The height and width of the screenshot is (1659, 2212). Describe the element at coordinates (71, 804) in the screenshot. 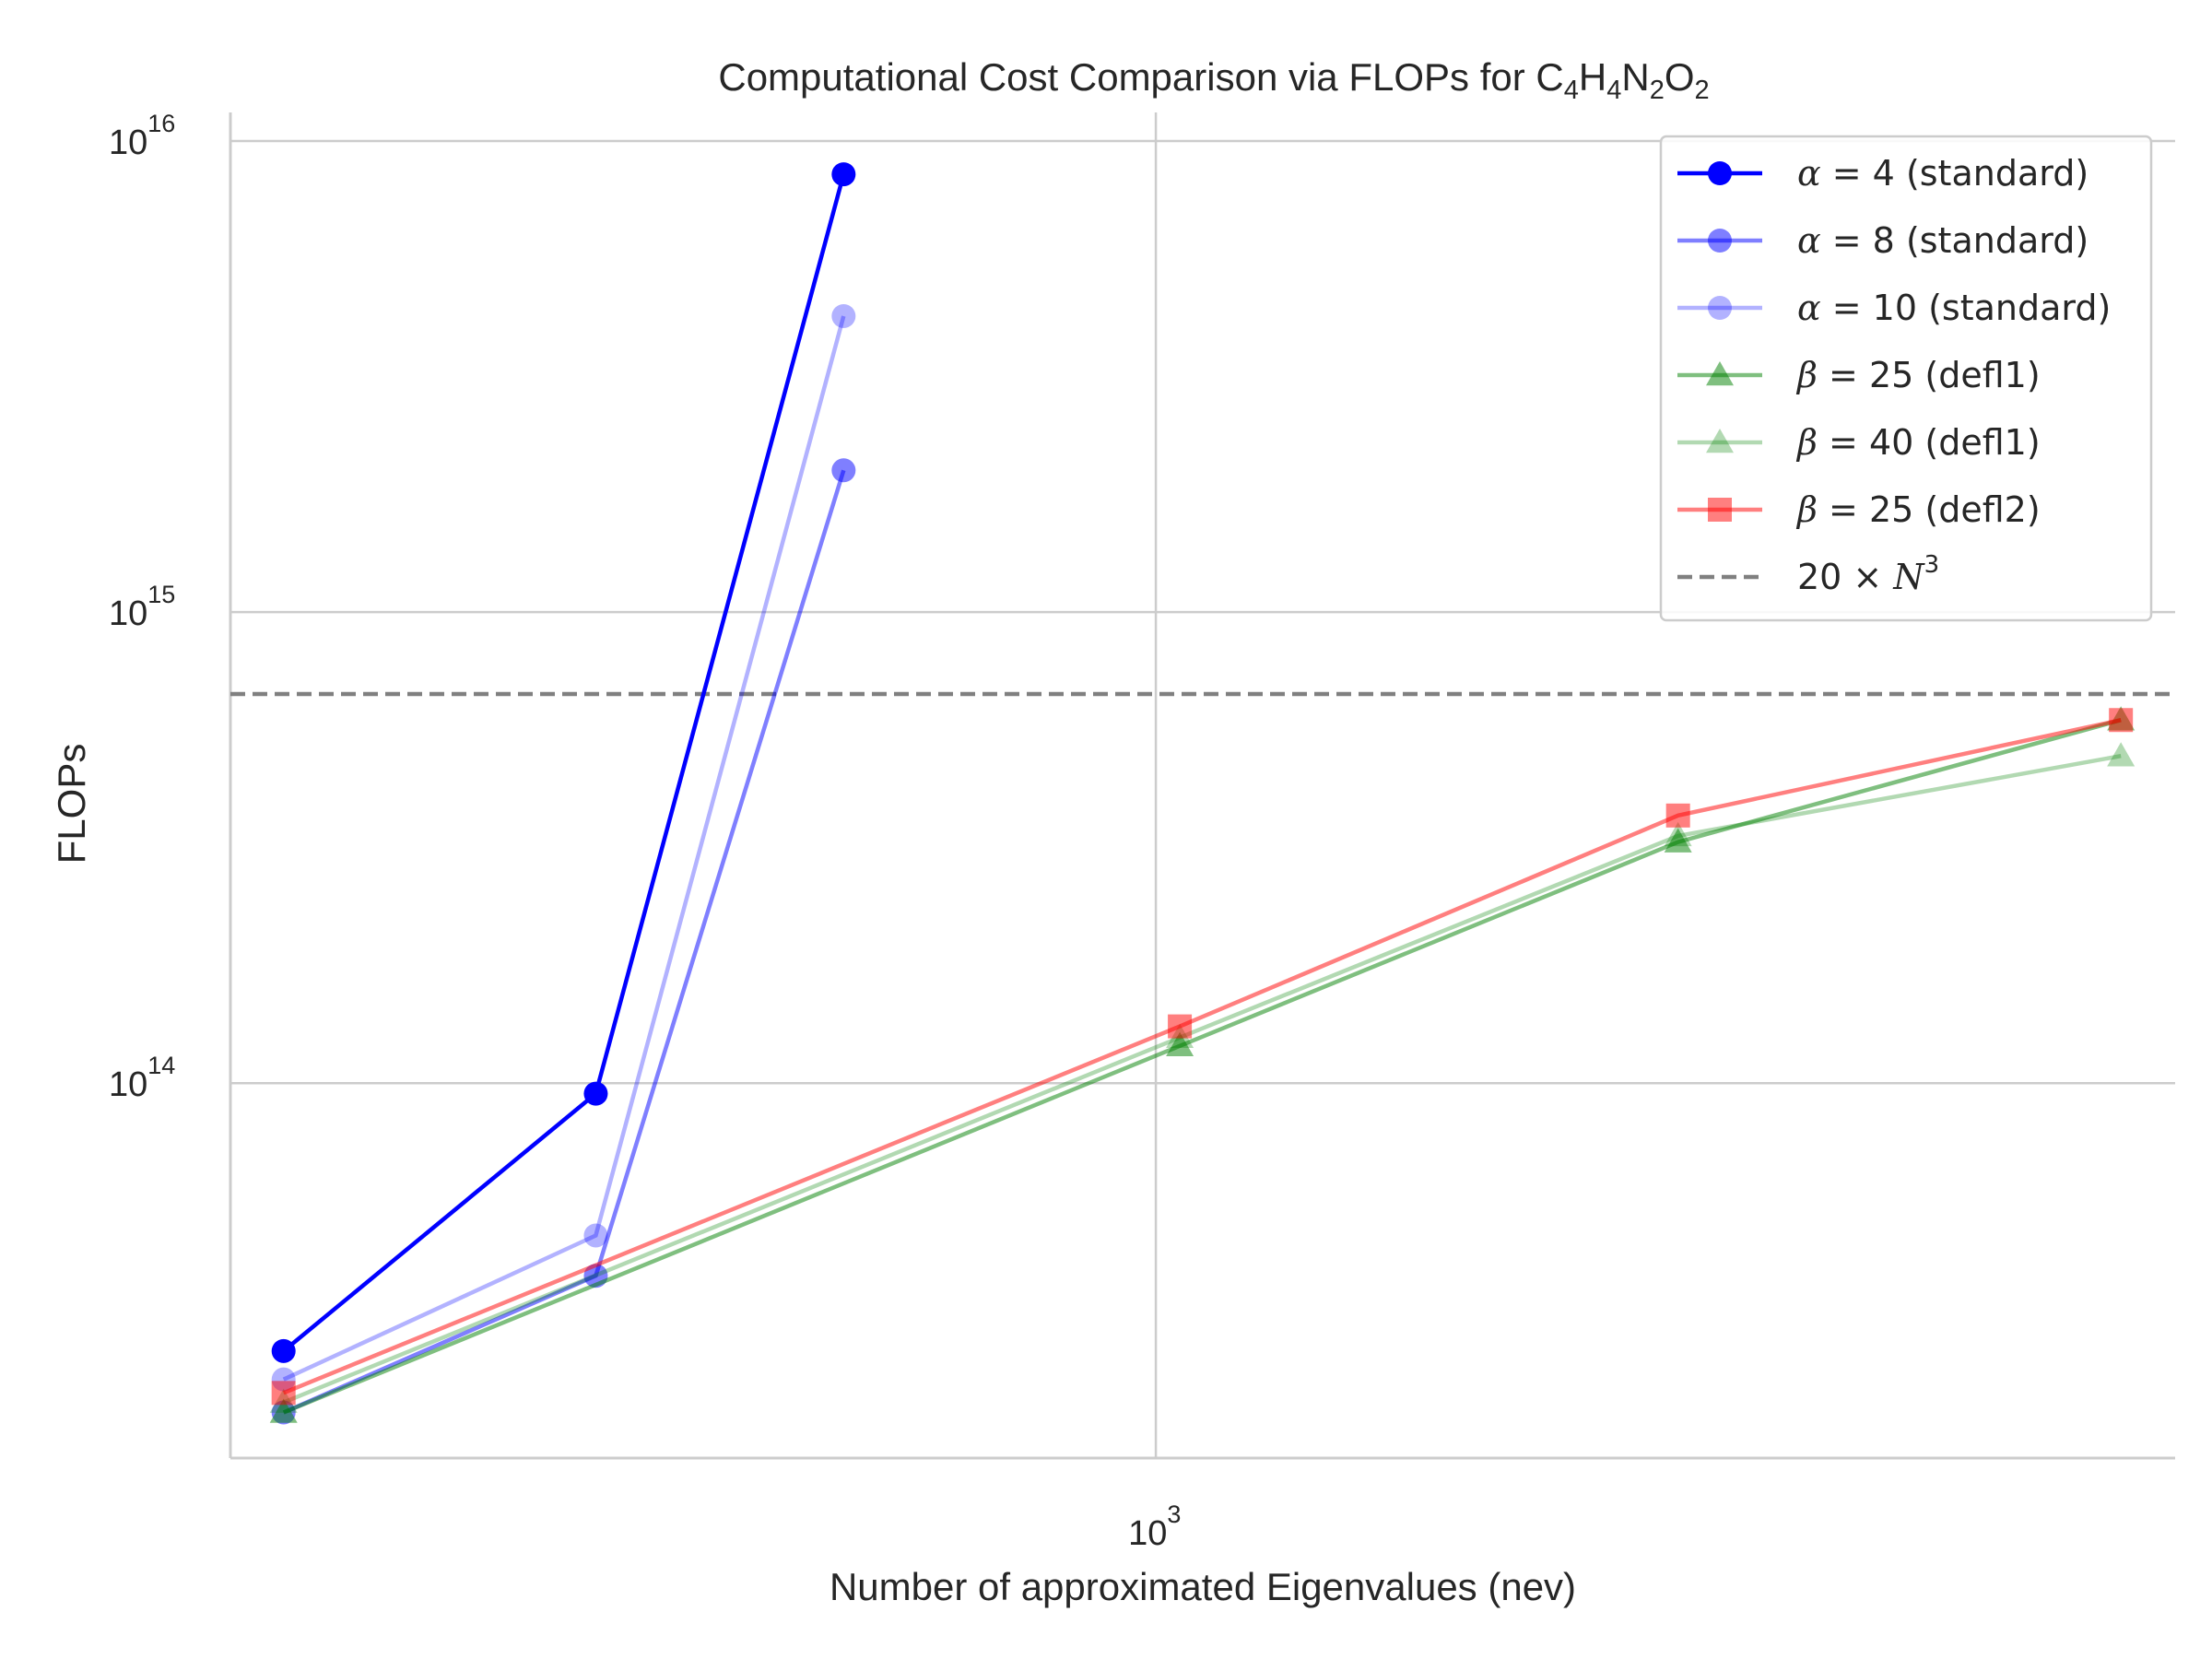

I see `y-axis-label: FLOPs` at that location.